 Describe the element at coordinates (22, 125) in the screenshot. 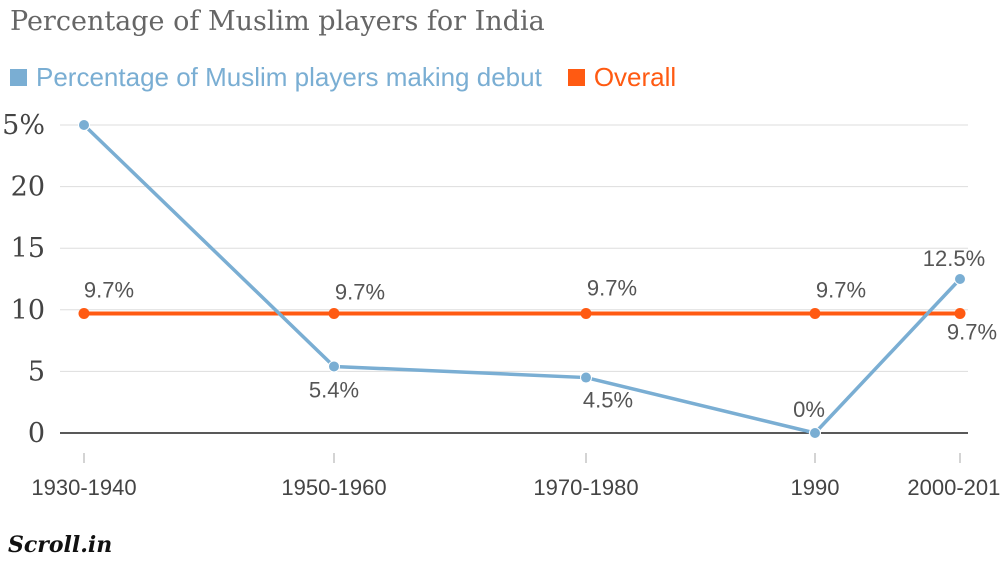

I see `y-tick-label: 25%` at that location.